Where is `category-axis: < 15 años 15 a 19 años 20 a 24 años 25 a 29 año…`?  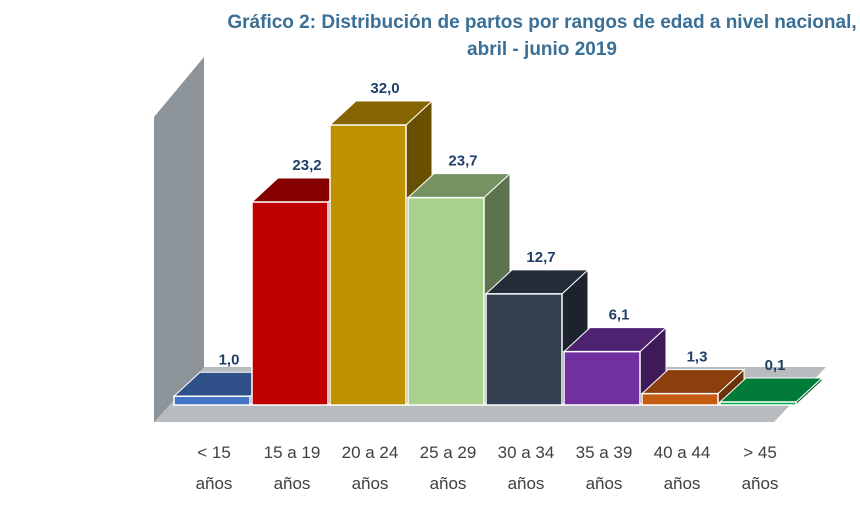 category-axis: < 15 años 15 a 19 años 20 a 24 años 25 a 29 año… is located at coordinates (487, 468).